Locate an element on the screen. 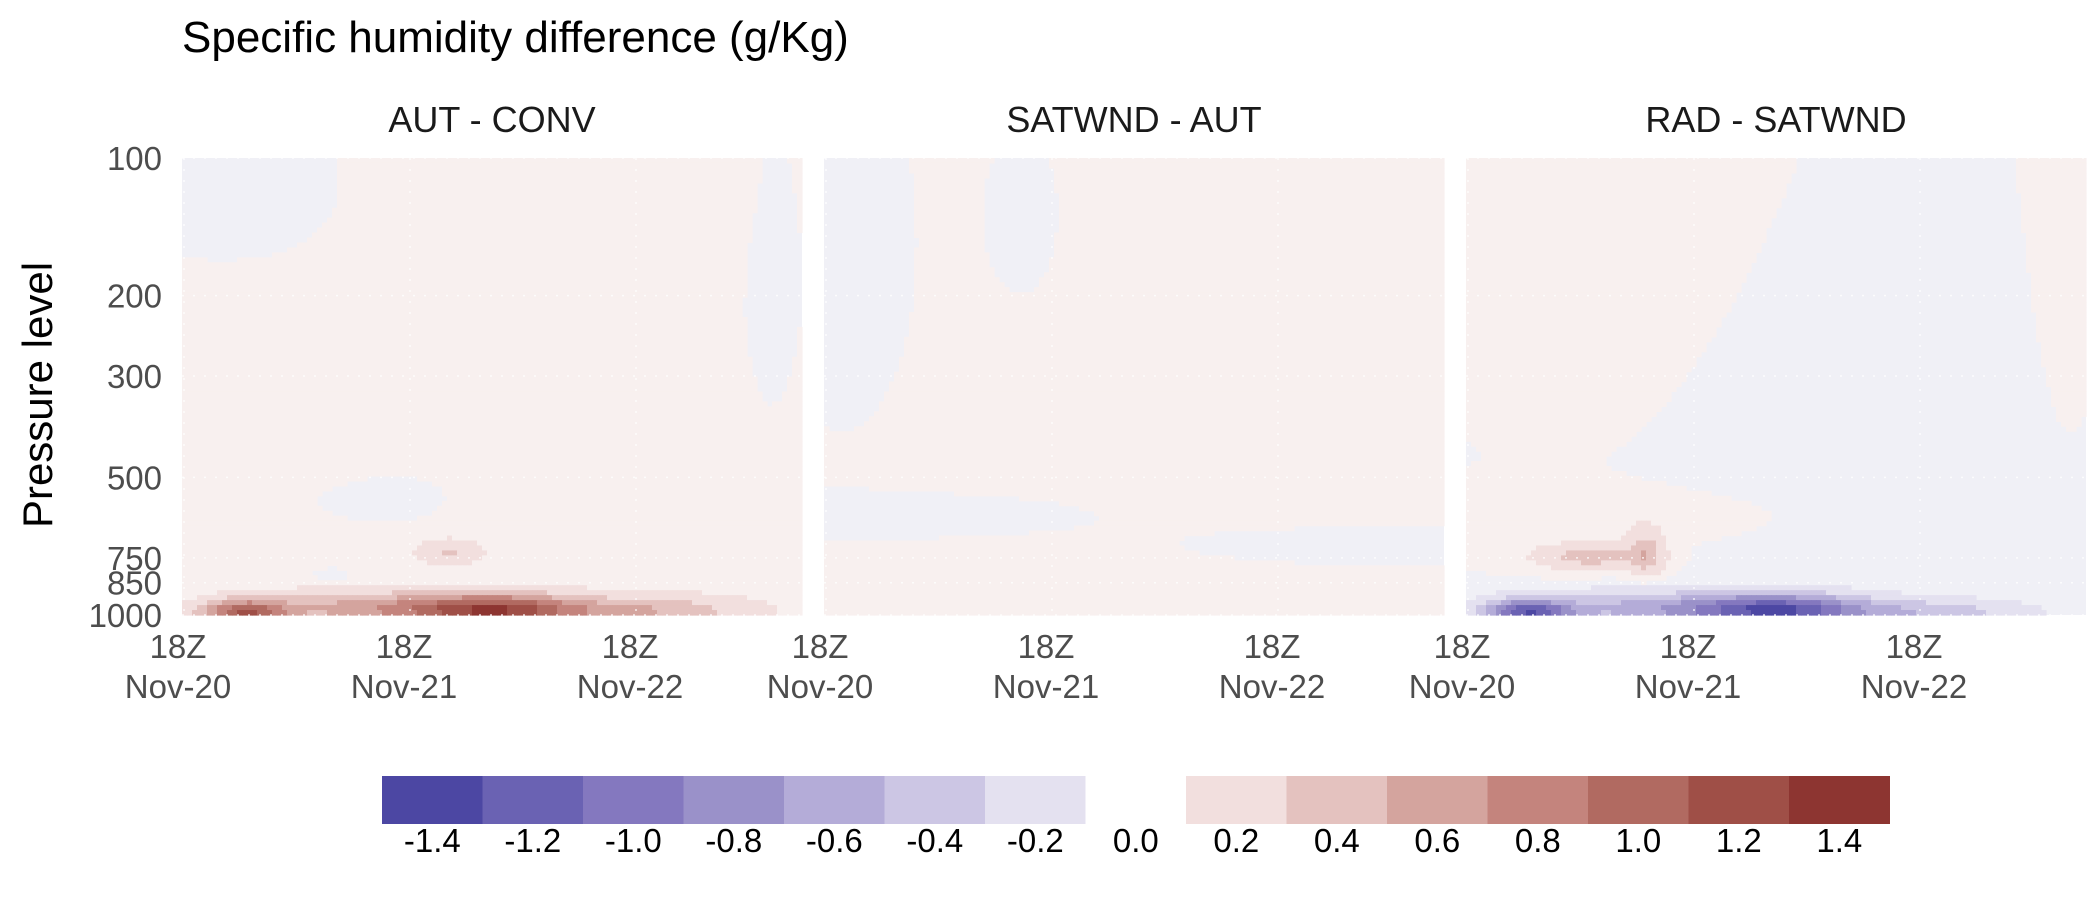  heatmap-field is located at coordinates (492, 387).